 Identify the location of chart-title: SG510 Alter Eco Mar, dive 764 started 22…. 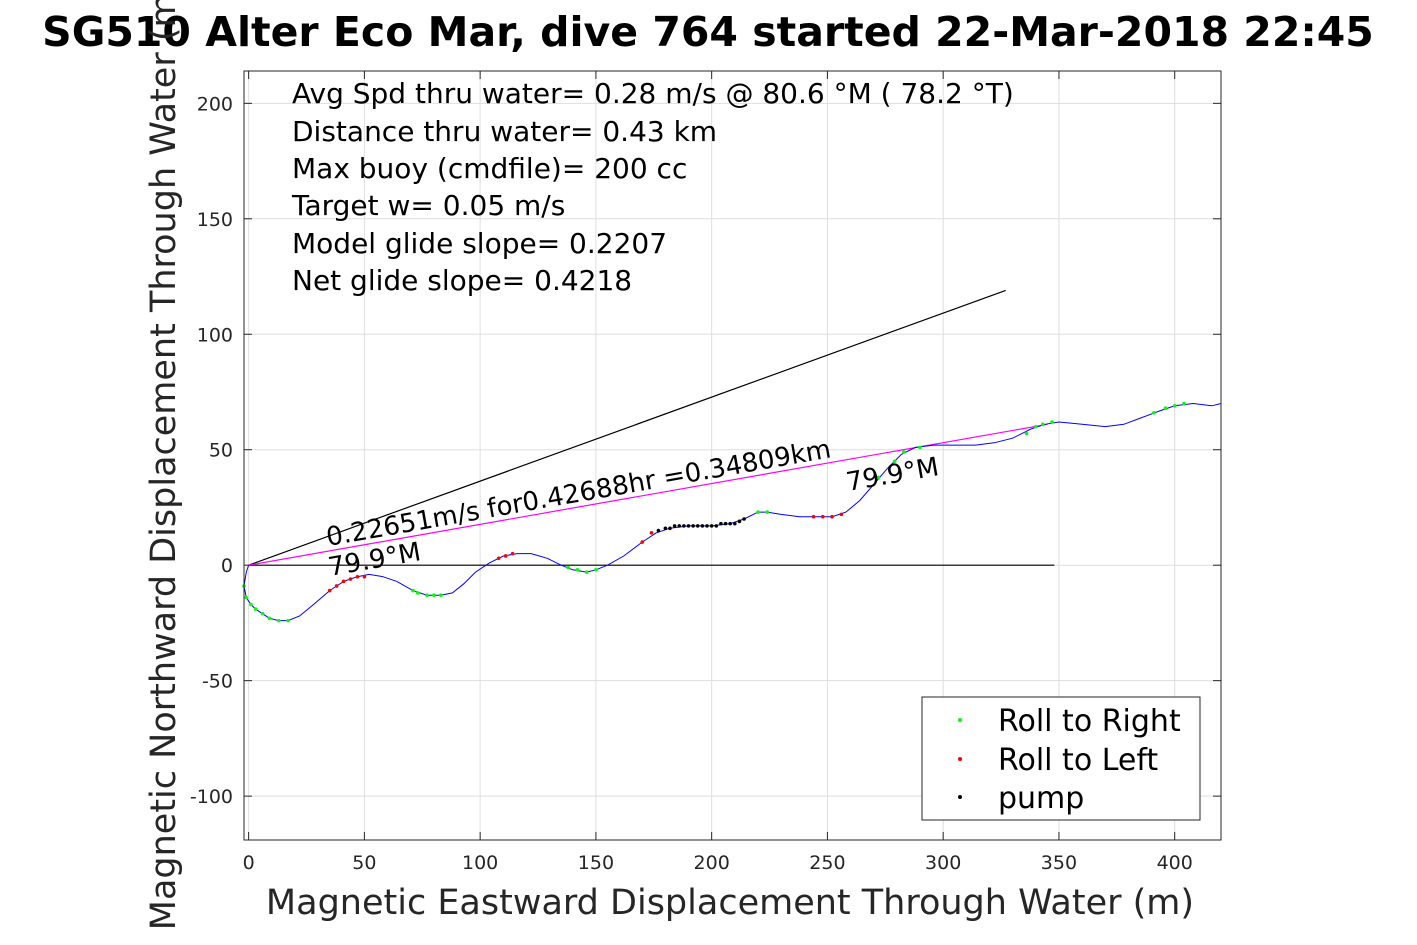
(708, 32).